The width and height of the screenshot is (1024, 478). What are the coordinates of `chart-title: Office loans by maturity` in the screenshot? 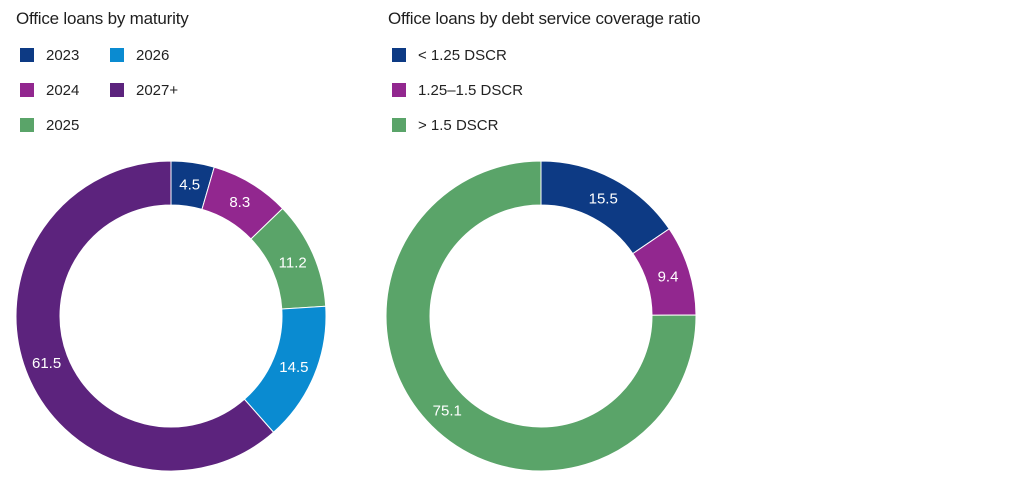 It's located at (102, 18).